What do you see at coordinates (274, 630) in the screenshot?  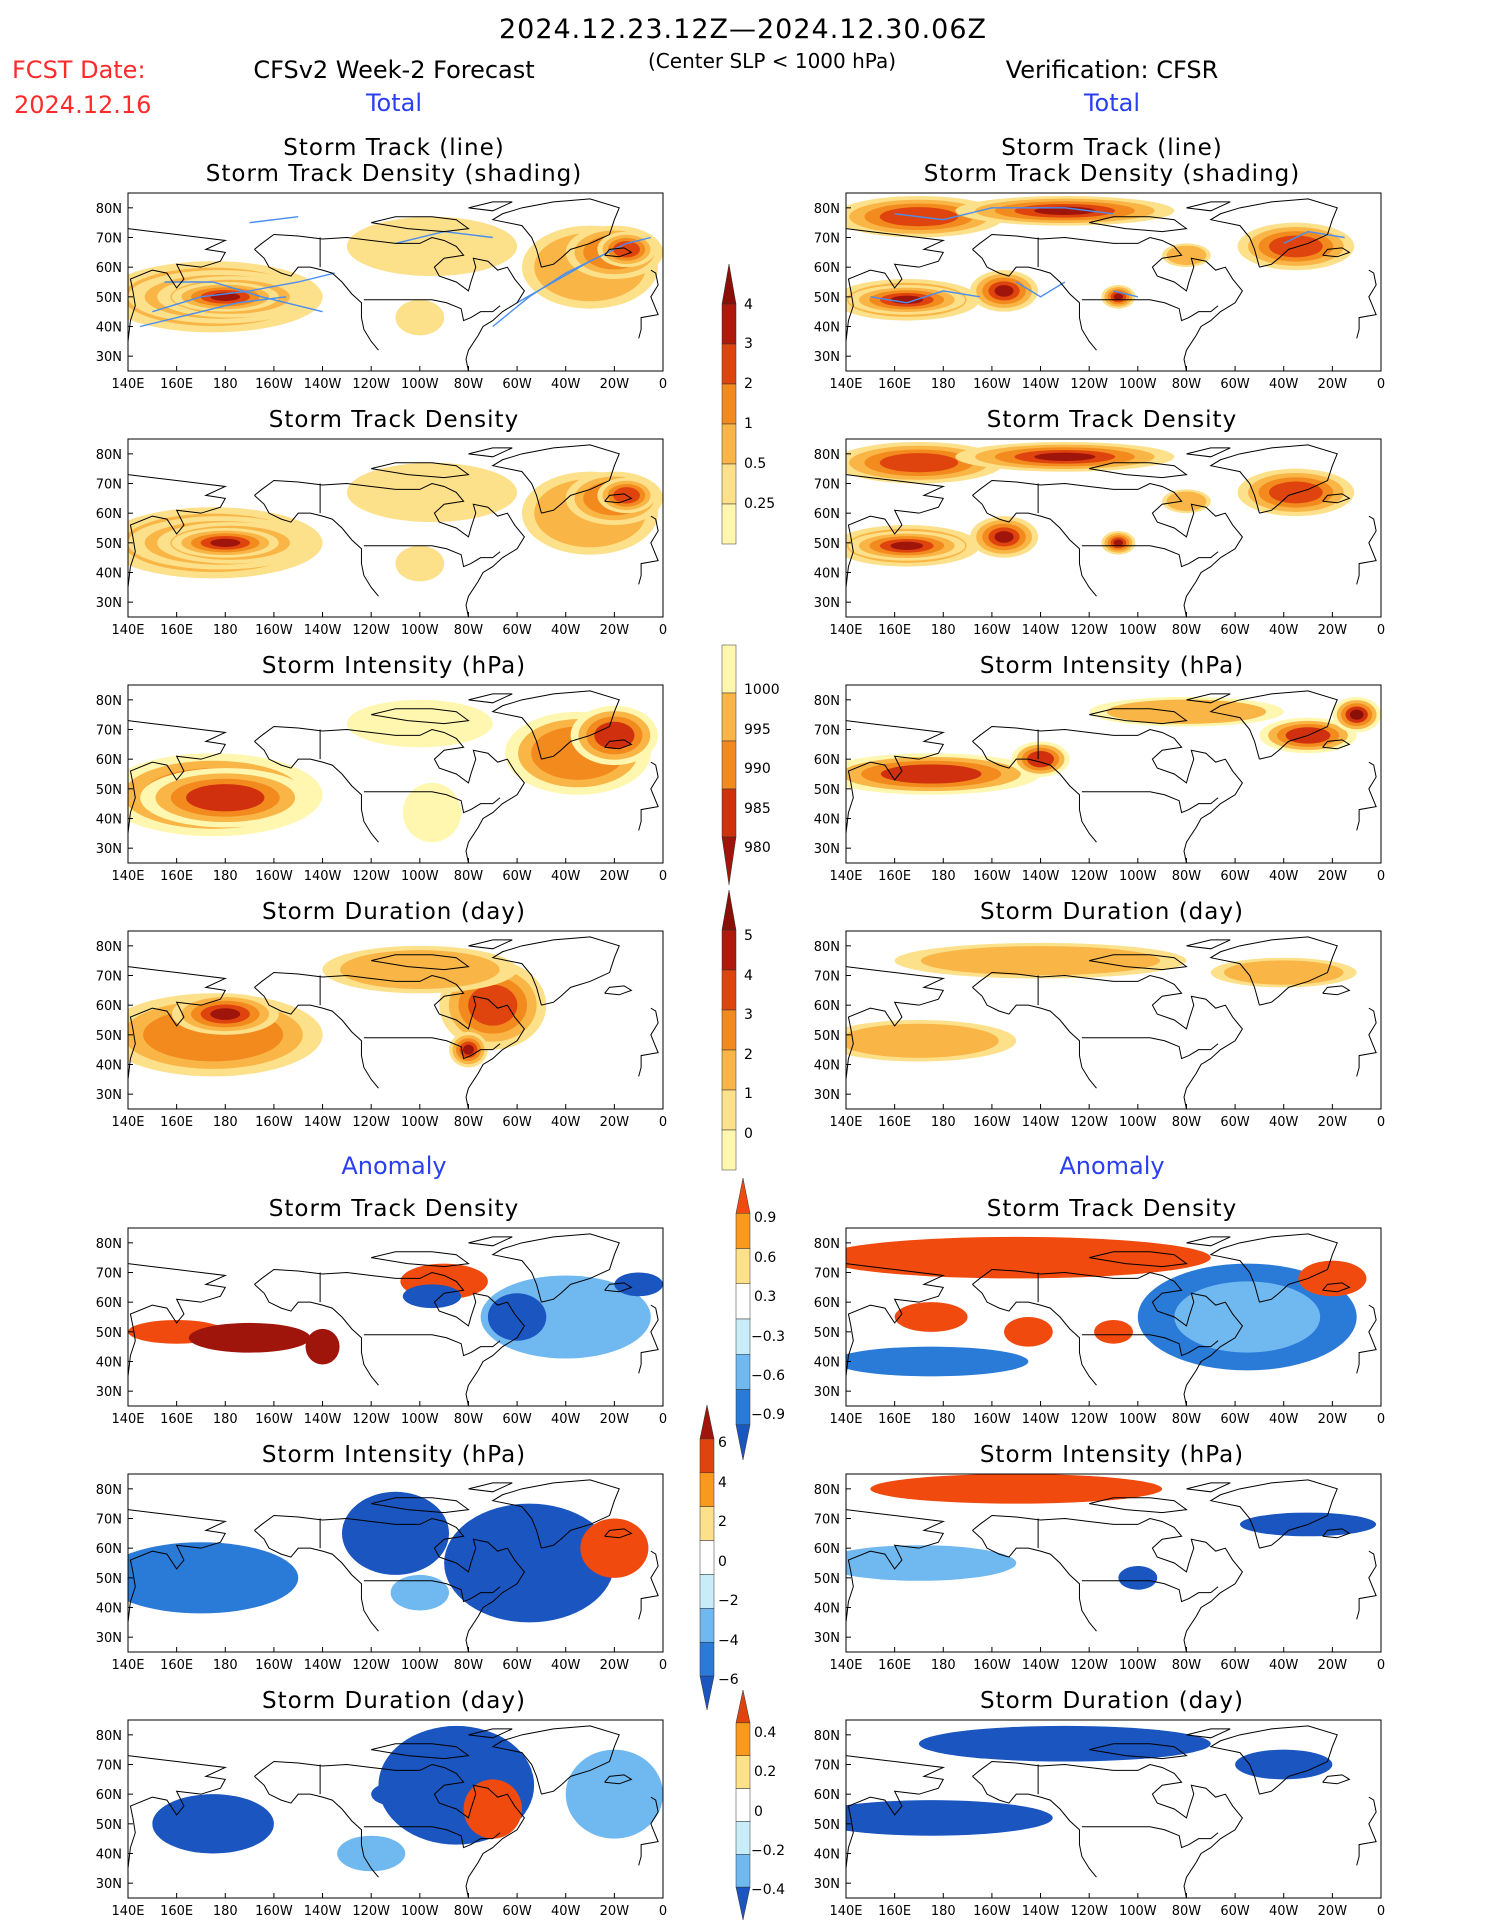 I see `lon-tick-label: 160W` at bounding box center [274, 630].